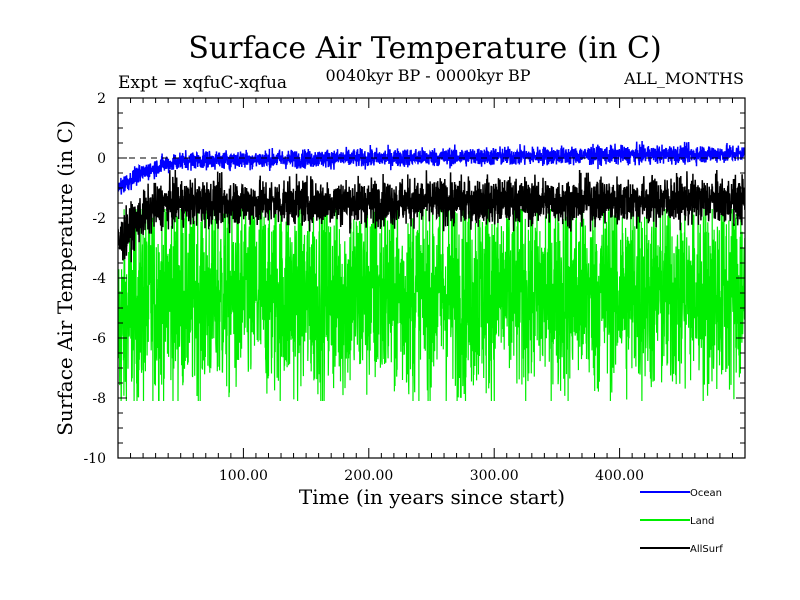 Image resolution: width=800 pixels, height=600 pixels. Describe the element at coordinates (431, 216) in the screenshot. I see `series-line-allsurf` at that location.